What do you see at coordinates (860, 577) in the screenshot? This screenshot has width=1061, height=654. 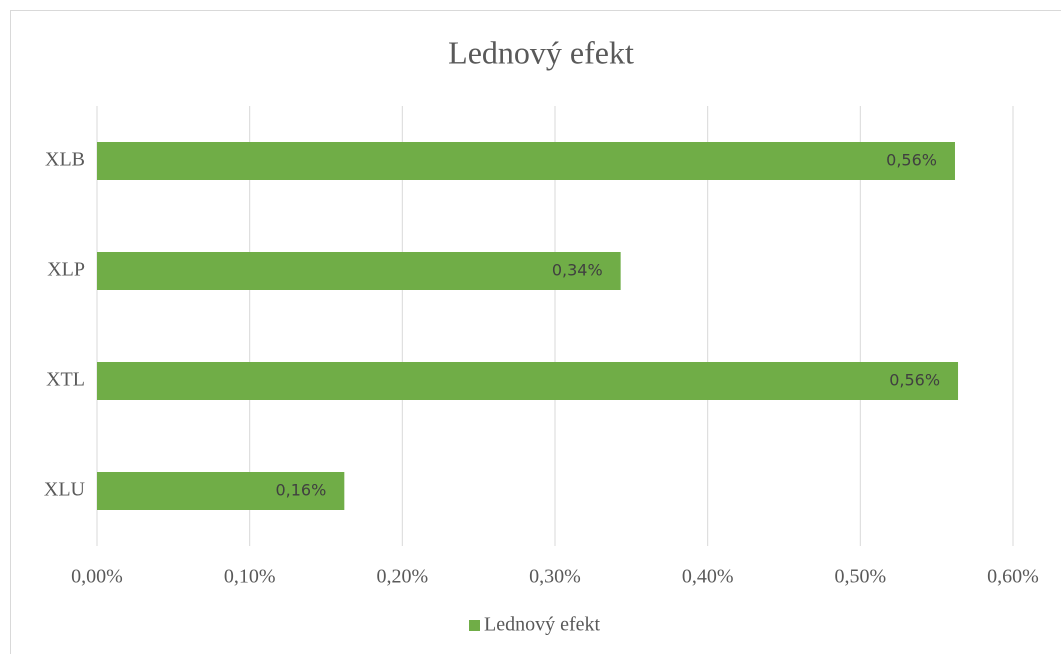 I see `x-tick-label: 0,50%` at bounding box center [860, 577].